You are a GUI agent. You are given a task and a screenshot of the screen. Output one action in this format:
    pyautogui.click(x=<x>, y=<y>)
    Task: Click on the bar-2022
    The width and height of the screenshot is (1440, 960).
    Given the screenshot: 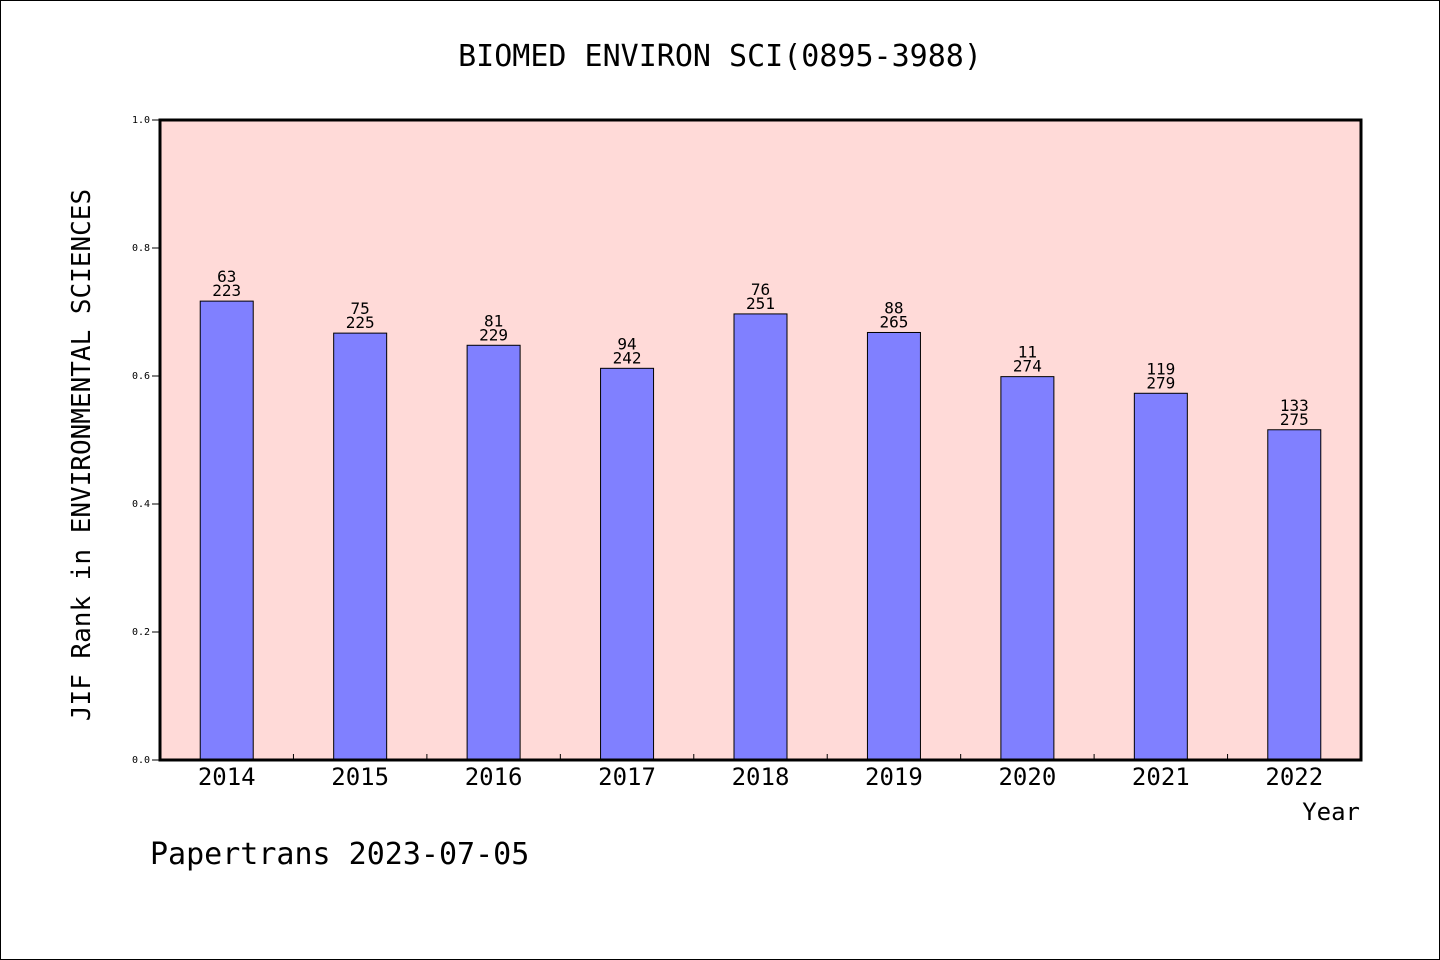 What is the action you would take?
    pyautogui.click(x=1294, y=595)
    